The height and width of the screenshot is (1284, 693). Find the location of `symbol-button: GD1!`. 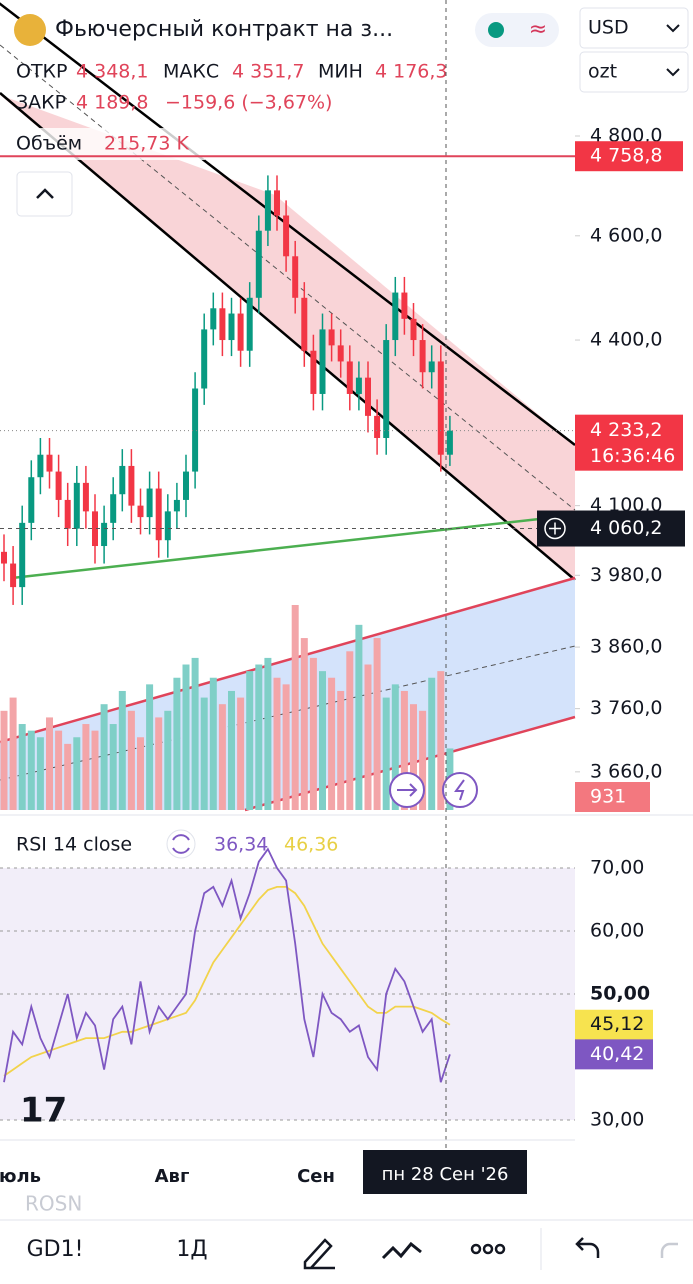

symbol-button: GD1! is located at coordinates (55, 1249).